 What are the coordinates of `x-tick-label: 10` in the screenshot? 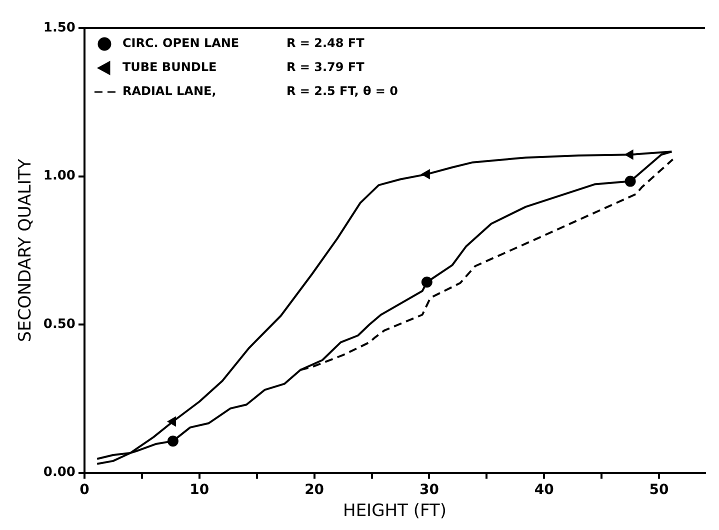 It's located at (200, 490).